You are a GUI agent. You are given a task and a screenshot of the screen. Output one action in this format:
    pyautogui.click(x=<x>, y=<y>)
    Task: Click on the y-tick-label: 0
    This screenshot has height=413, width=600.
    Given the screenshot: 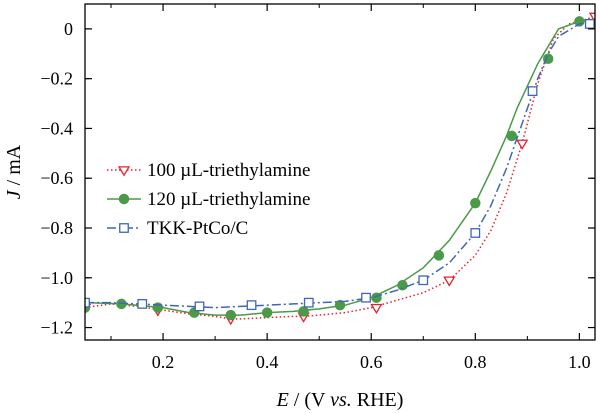 What is the action you would take?
    pyautogui.click(x=68, y=29)
    